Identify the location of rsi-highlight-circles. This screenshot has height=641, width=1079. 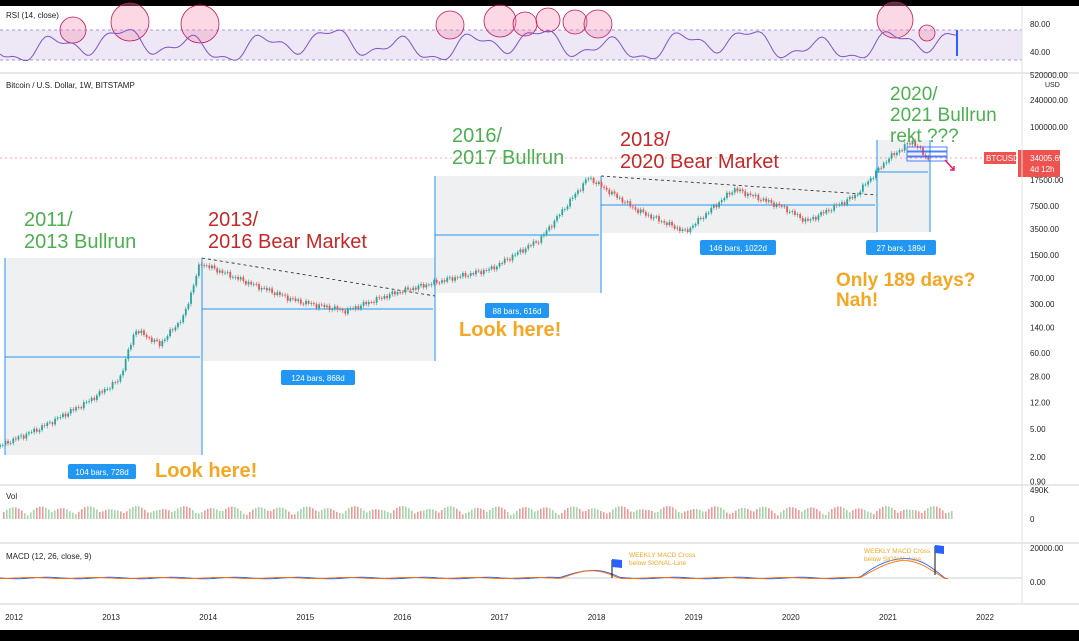
(497, 22).